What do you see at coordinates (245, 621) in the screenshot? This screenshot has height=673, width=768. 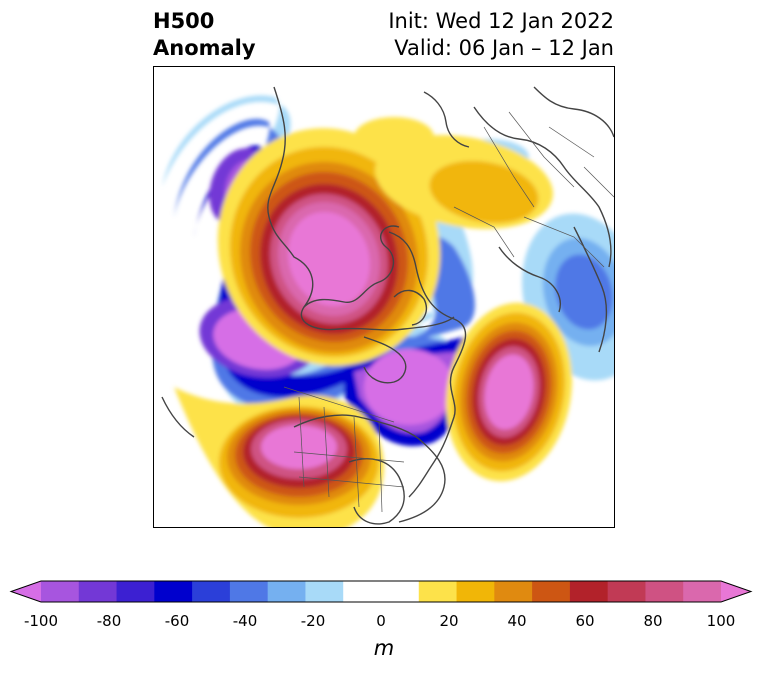 I see `colorbar-tick-label: -40` at bounding box center [245, 621].